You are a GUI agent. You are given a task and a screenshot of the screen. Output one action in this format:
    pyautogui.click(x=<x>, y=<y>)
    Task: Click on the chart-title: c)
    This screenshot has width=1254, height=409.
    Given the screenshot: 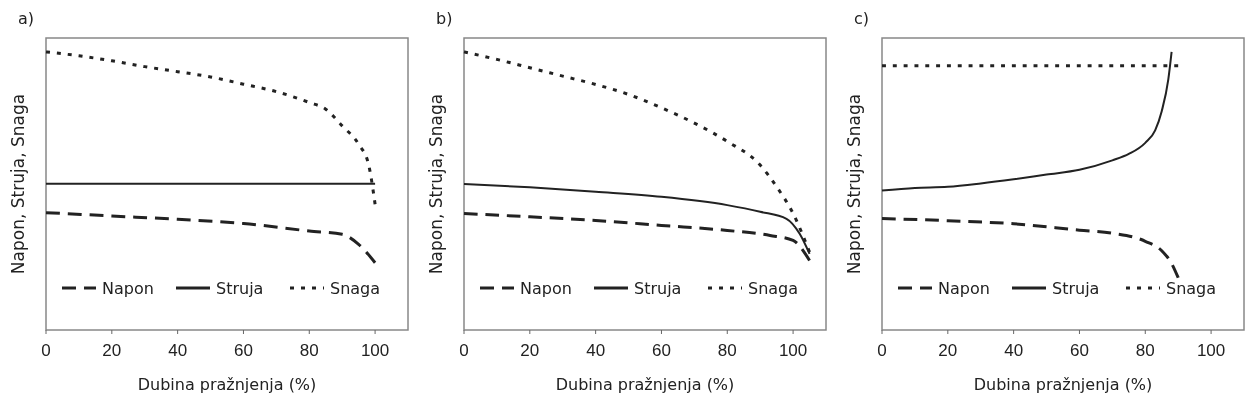 What is the action you would take?
    pyautogui.click(x=862, y=18)
    